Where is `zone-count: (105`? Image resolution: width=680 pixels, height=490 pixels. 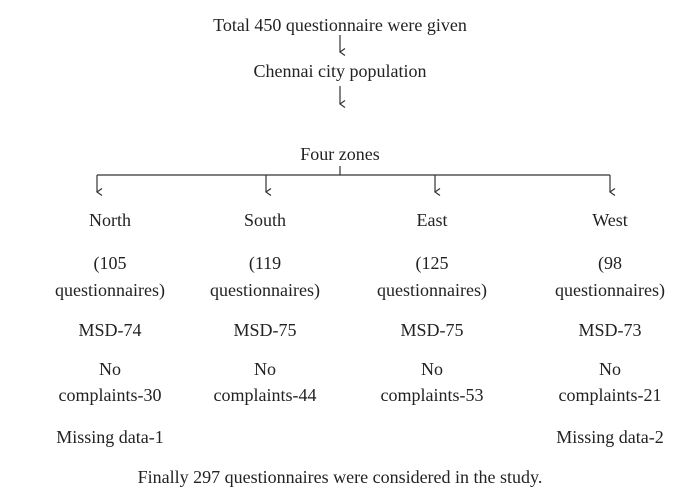
zone-count: (105 is located at coordinates (110, 263).